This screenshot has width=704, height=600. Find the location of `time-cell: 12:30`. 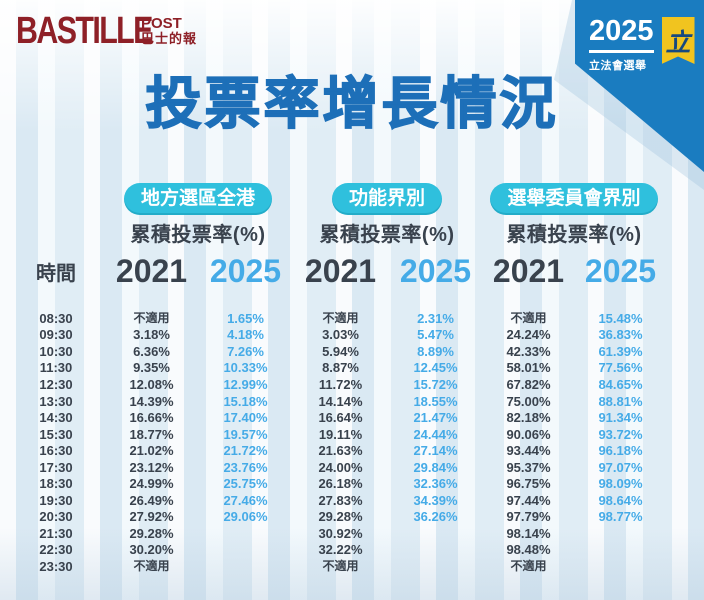

time-cell: 12:30 is located at coordinates (56, 384).